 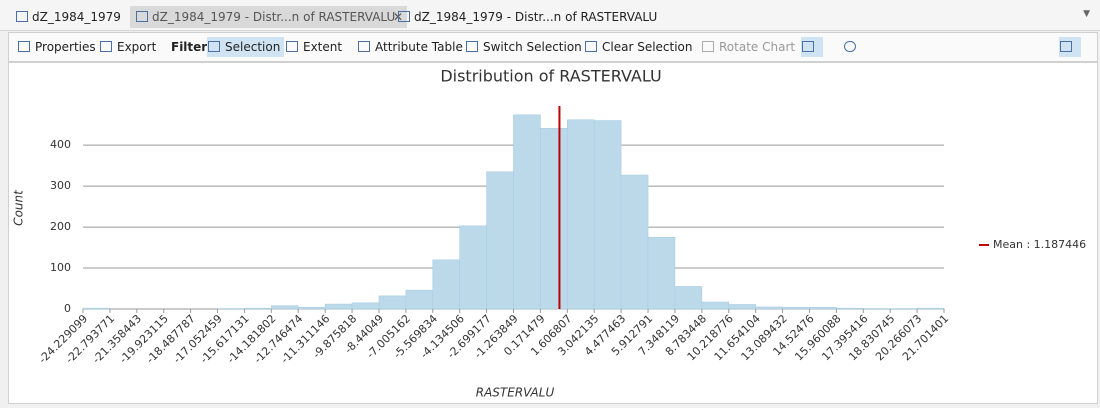 I want to click on zoom-button, so click(x=853, y=47).